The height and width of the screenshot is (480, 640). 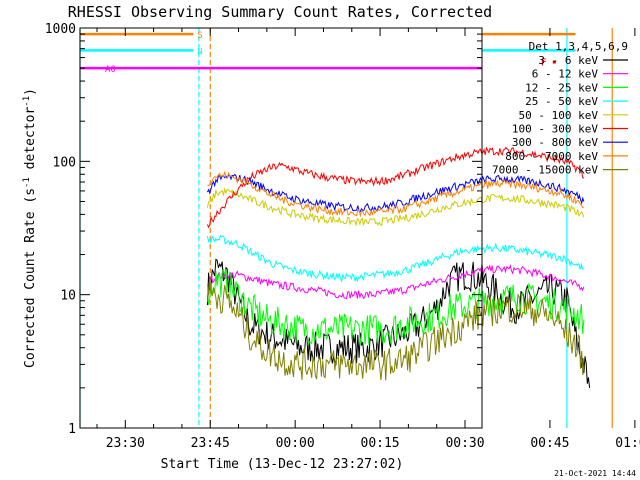 I want to click on x-tick-label-6: 01:00, so click(x=627, y=443).